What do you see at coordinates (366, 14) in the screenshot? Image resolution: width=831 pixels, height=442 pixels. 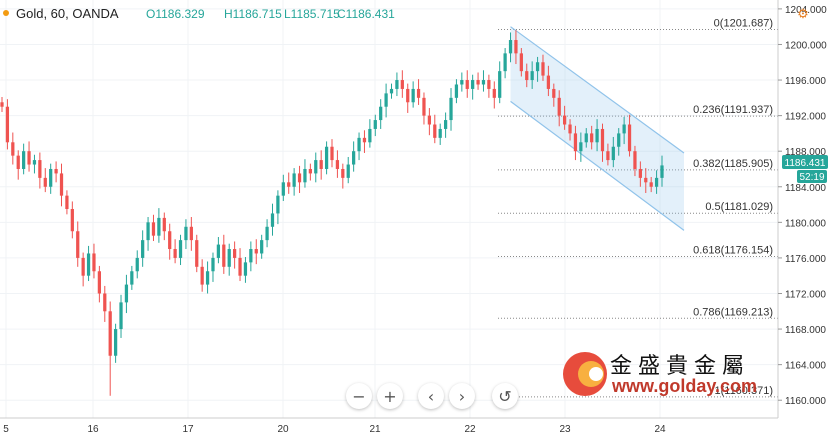 I see `ohlc-close: C1186.431` at bounding box center [366, 14].